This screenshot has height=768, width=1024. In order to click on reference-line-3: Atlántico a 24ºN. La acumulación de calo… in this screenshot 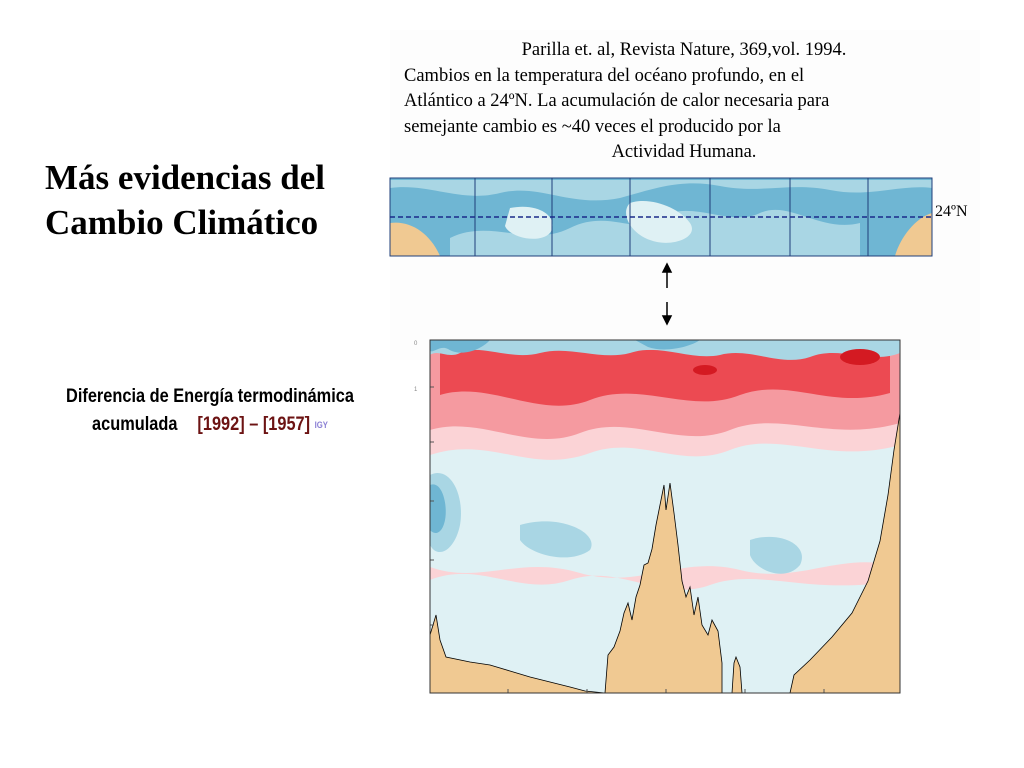, I will do `click(617, 101)`.